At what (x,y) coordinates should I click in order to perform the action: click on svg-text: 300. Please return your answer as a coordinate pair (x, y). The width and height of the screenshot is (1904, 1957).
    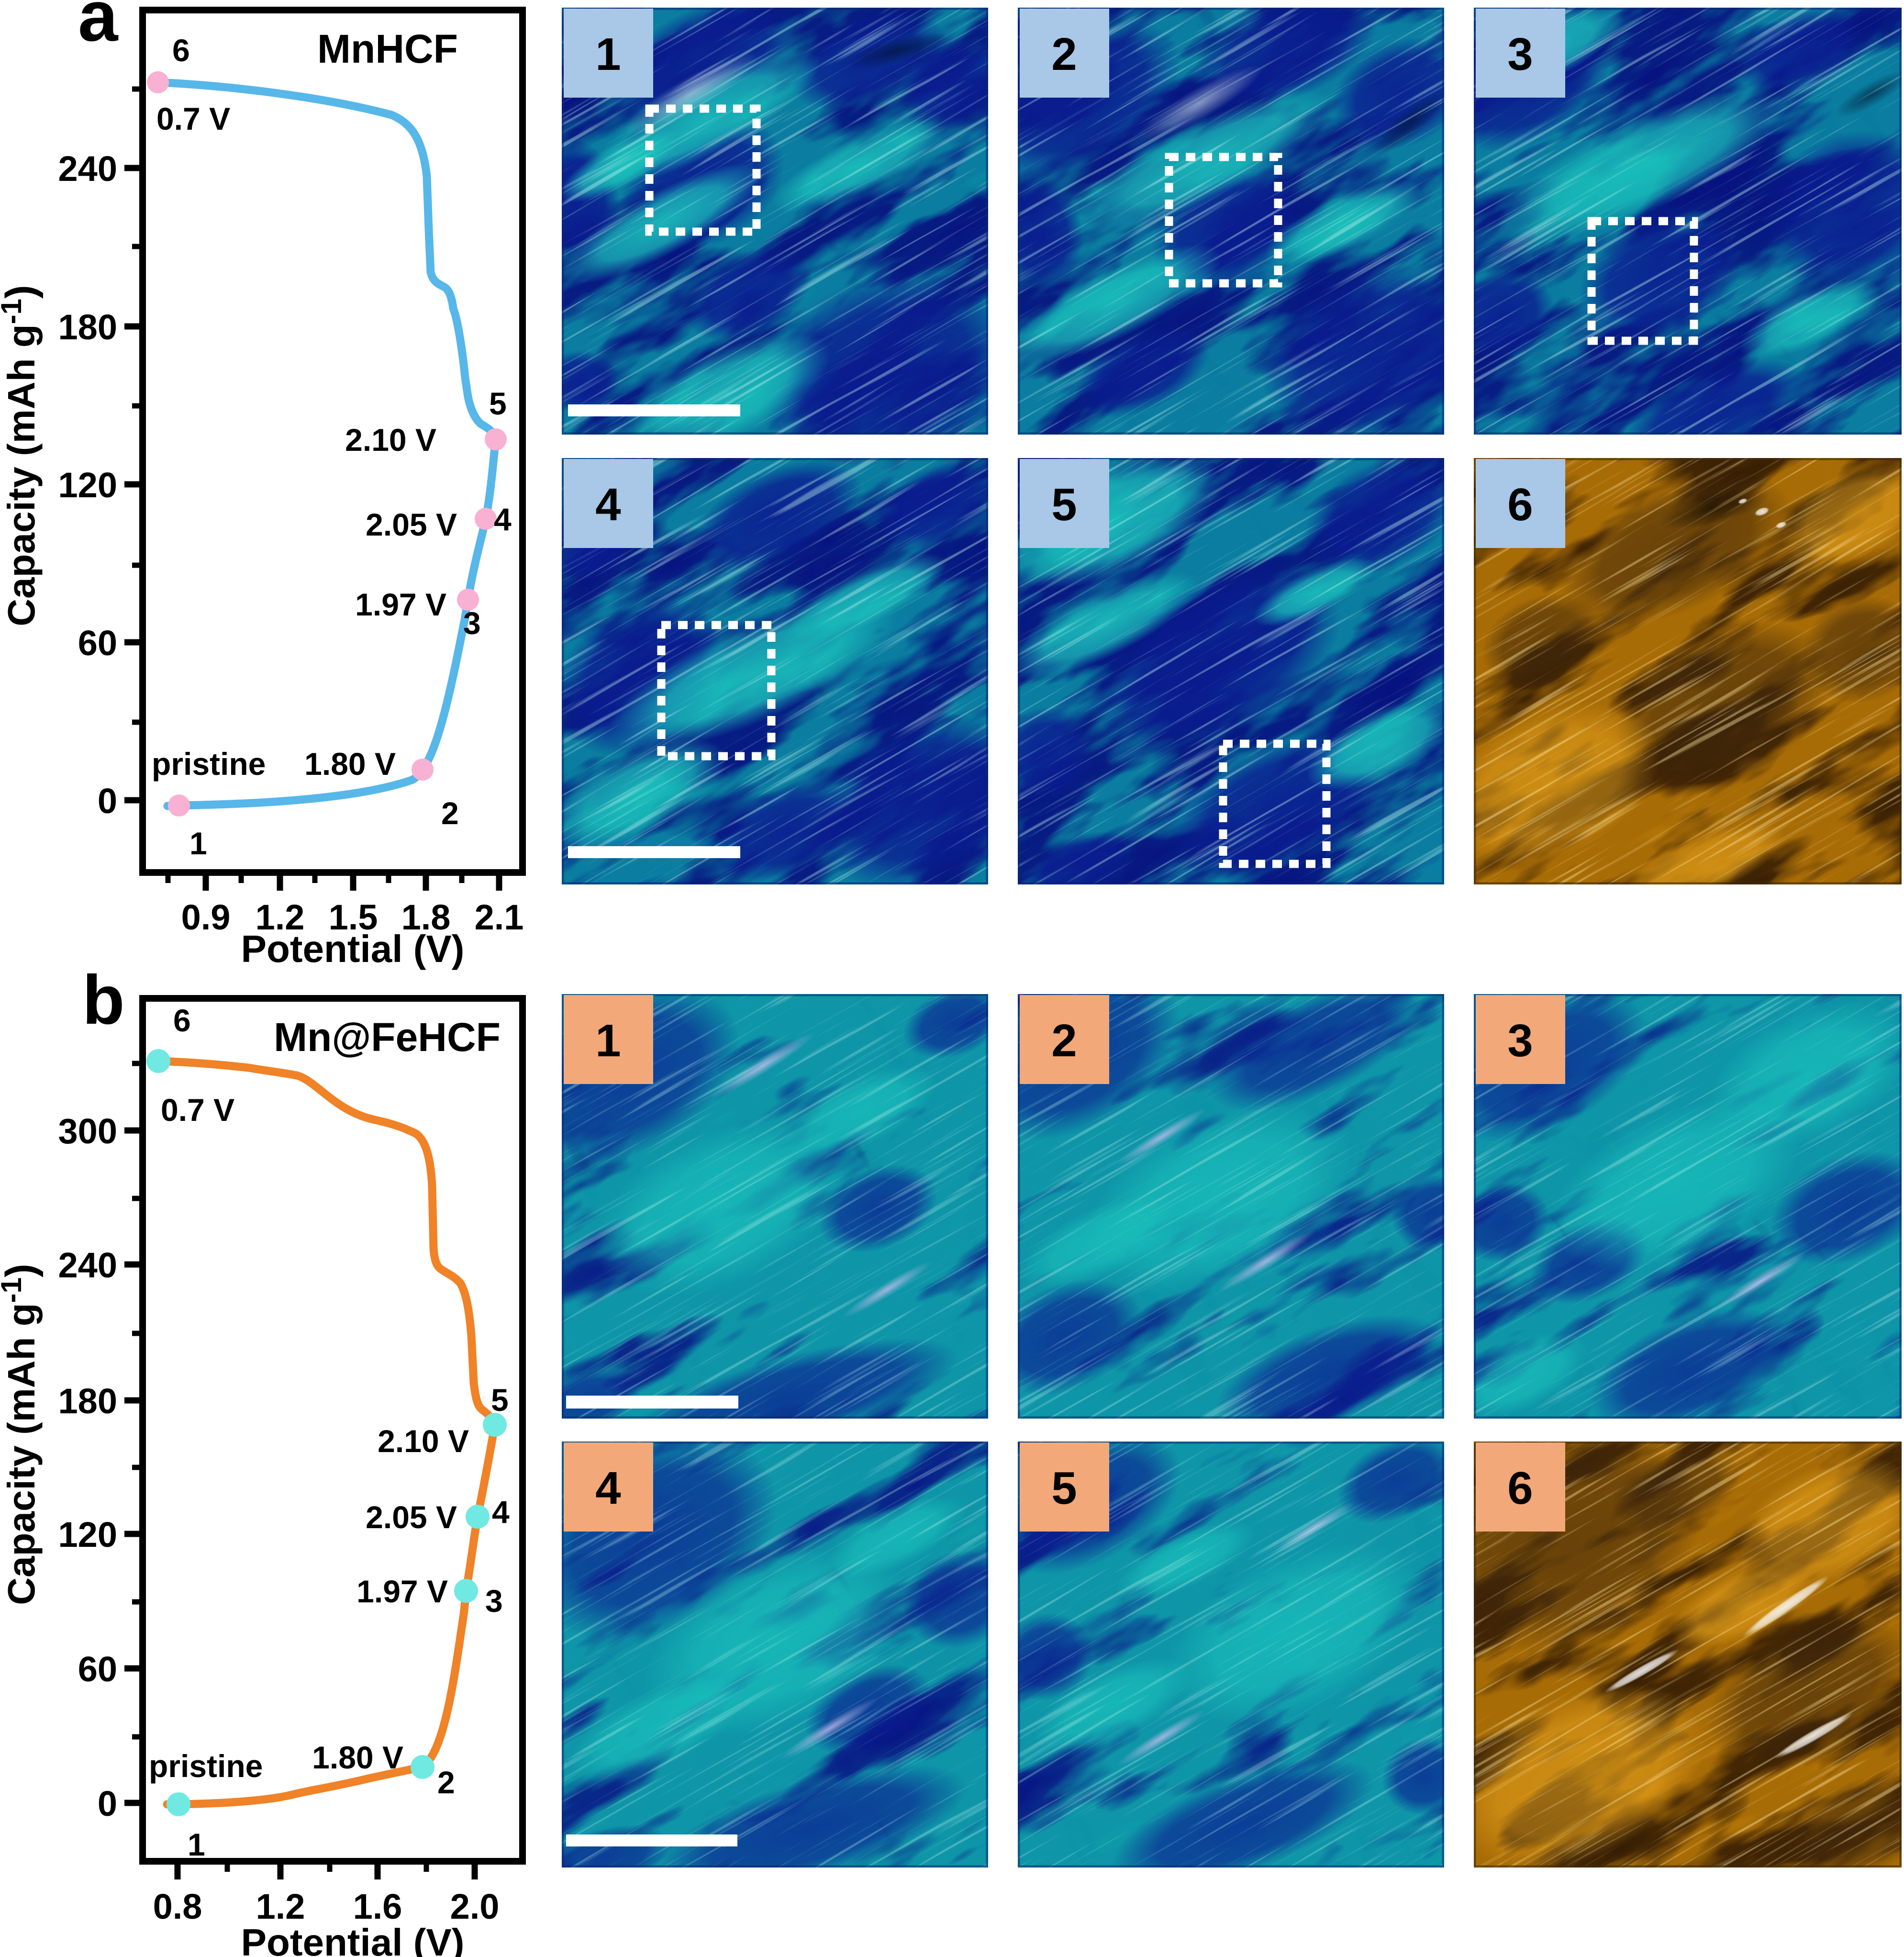
    Looking at the image, I should click on (87, 1131).